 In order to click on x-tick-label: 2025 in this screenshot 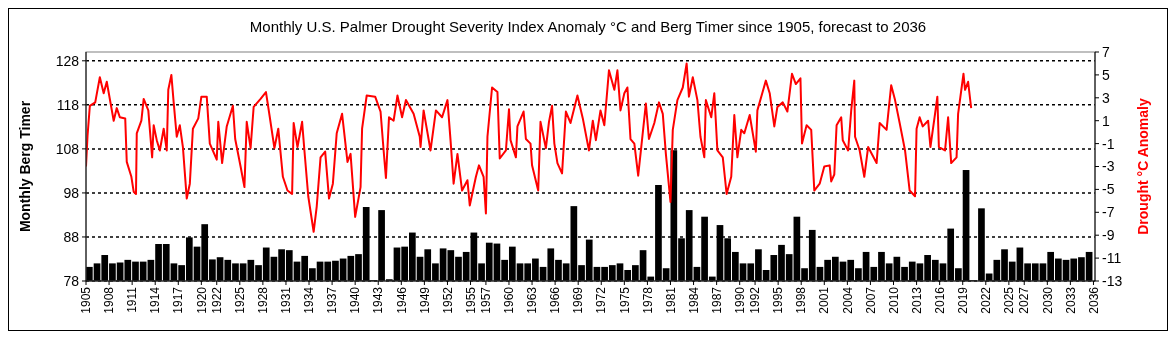, I will do `click(1009, 300)`.